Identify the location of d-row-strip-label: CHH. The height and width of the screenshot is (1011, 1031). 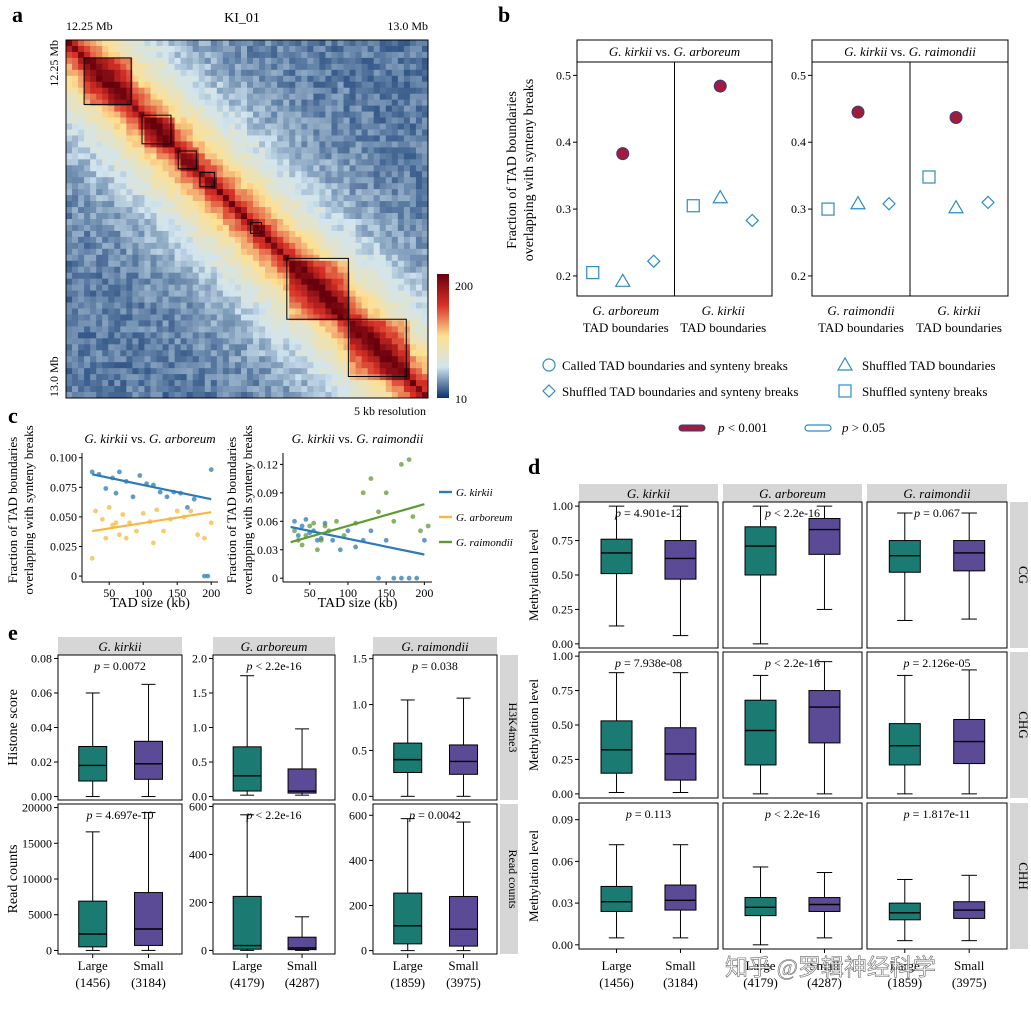
(1023, 875).